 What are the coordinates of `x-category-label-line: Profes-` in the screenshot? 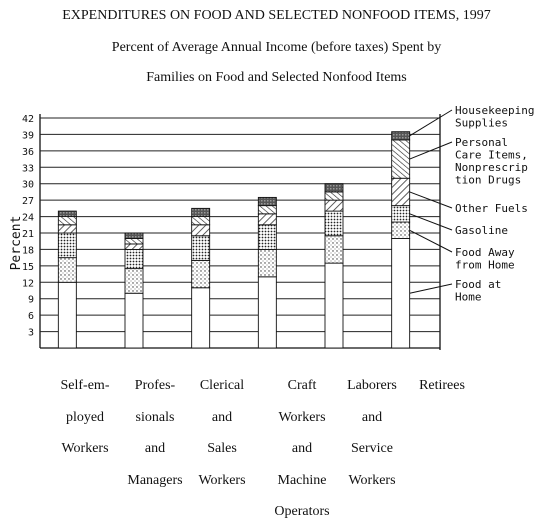 It's located at (155, 385).